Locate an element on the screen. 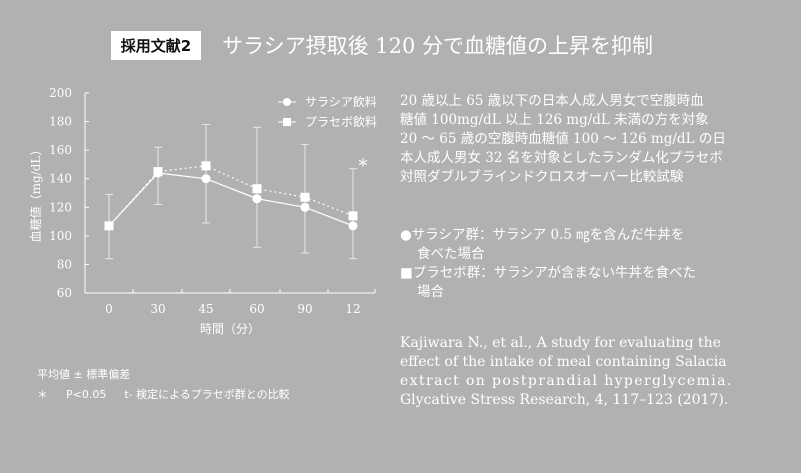 Image resolution: width=801 pixels, height=473 pixels. placebo-line is located at coordinates (231, 196).